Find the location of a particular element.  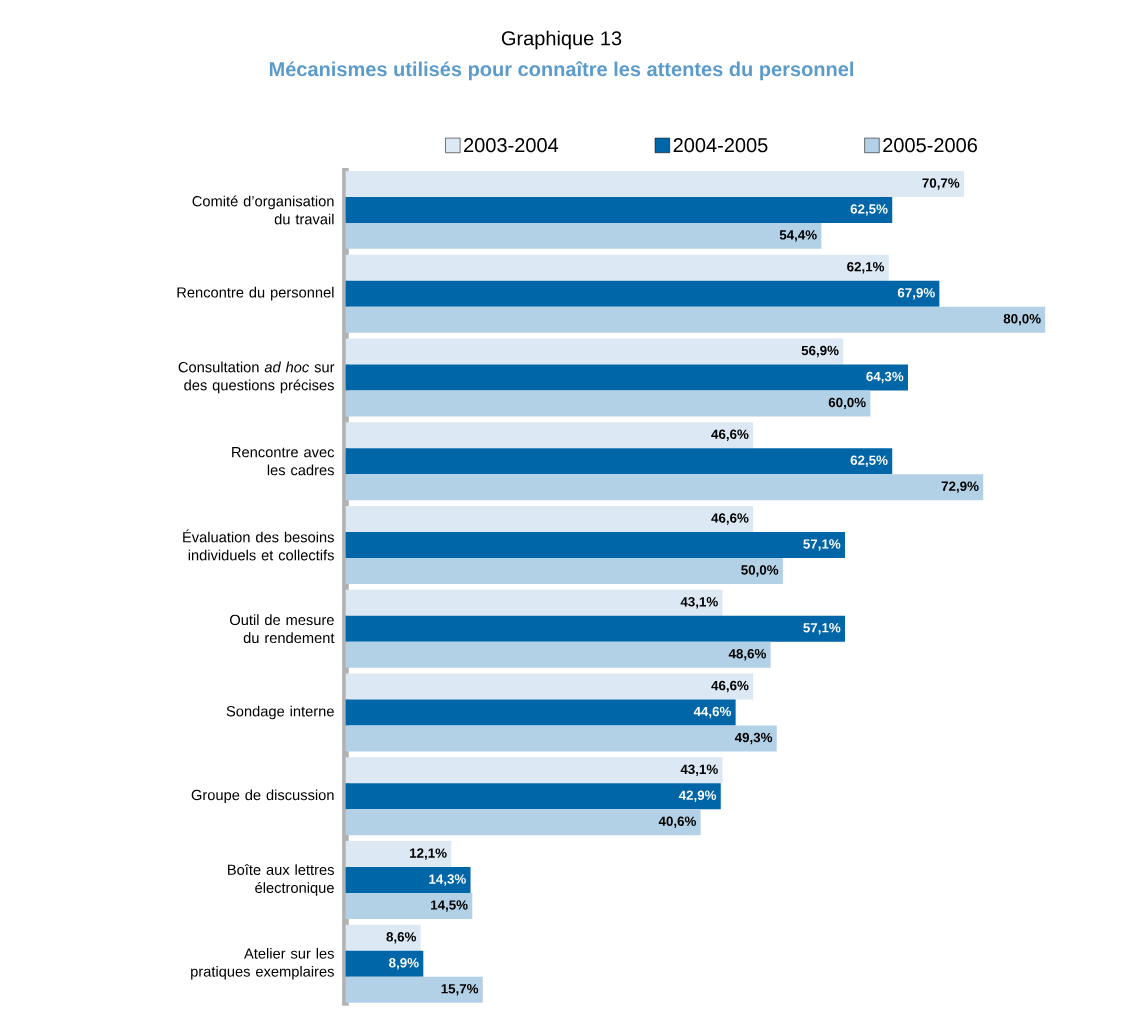

data-label: 50,0% is located at coordinates (760, 571).